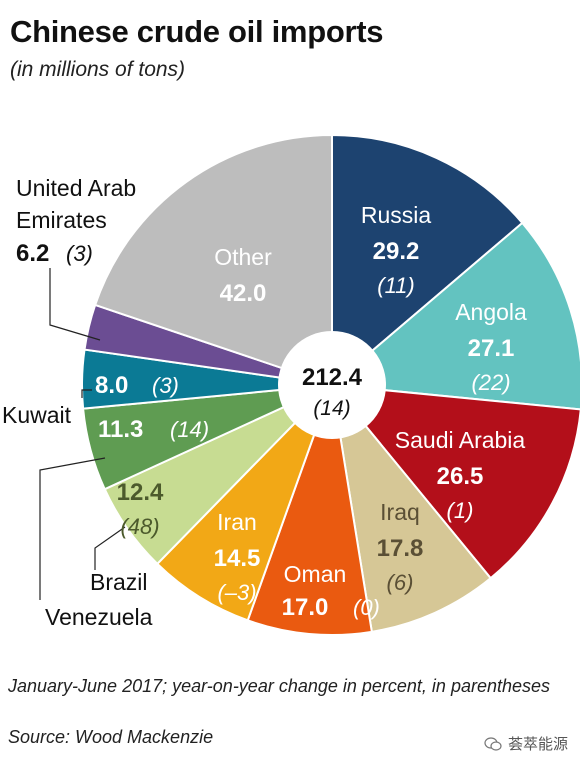 Image resolution: width=580 pixels, height=767 pixels. I want to click on slice-value-venezuela: 11.3, so click(120, 429).